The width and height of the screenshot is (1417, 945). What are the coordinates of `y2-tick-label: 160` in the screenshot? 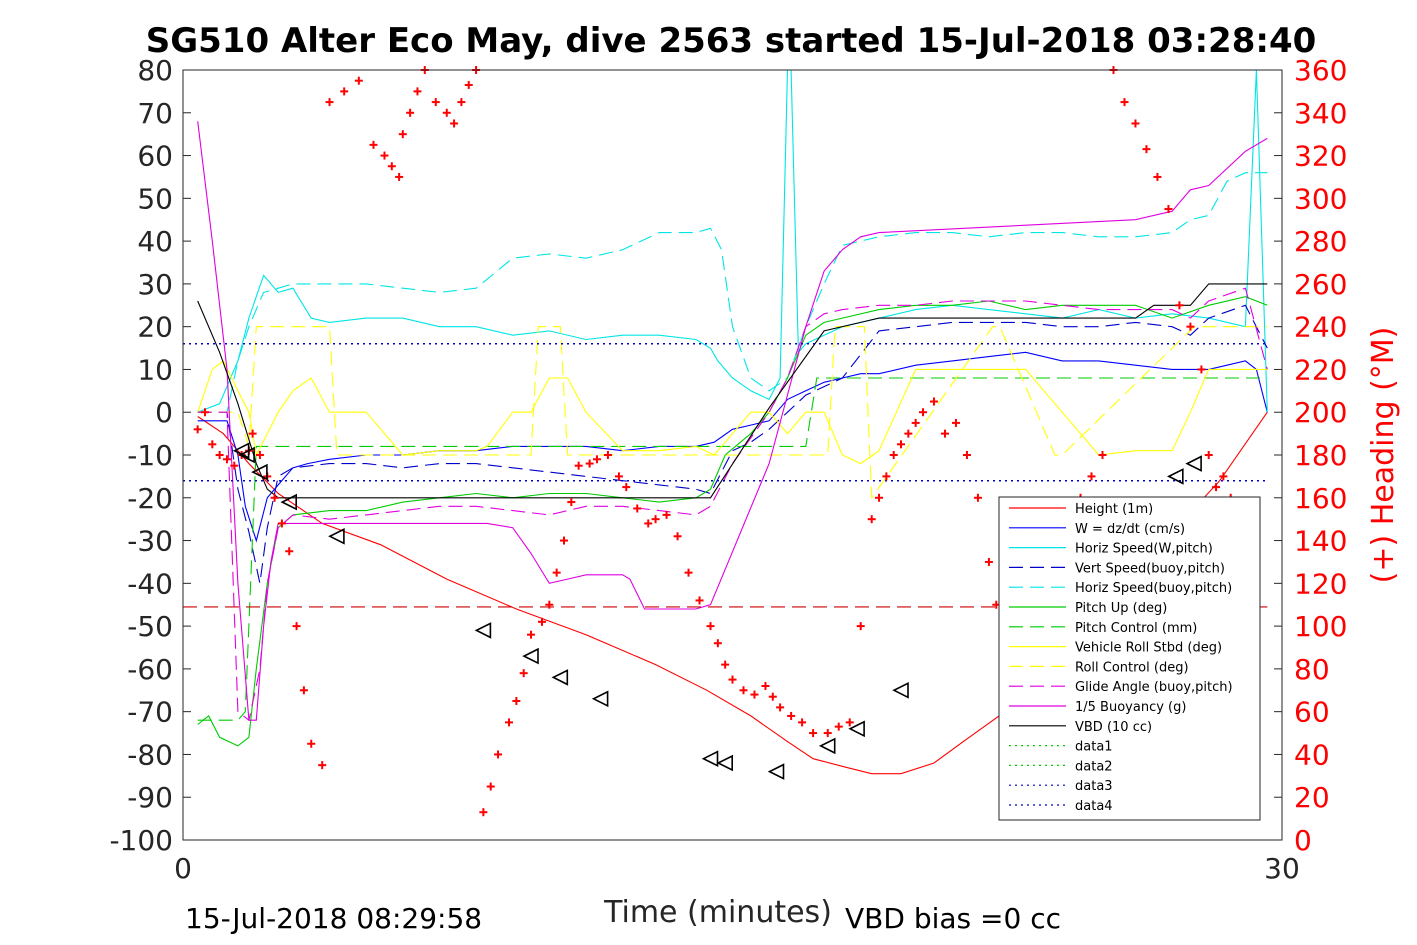 It's located at (1320, 498).